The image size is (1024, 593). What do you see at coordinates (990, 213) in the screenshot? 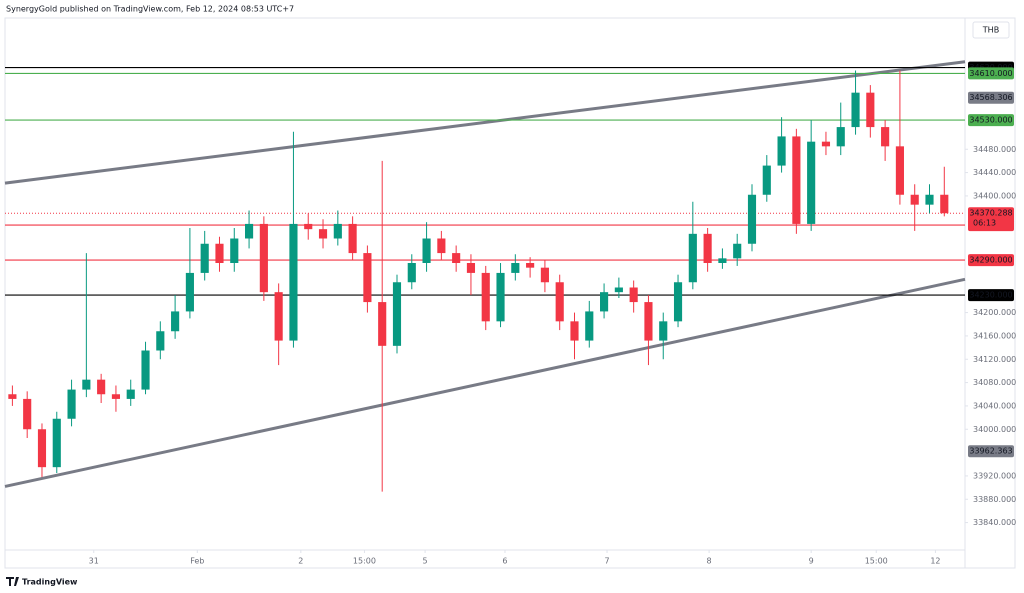
I see `last-price-label: 34370.288` at bounding box center [990, 213].